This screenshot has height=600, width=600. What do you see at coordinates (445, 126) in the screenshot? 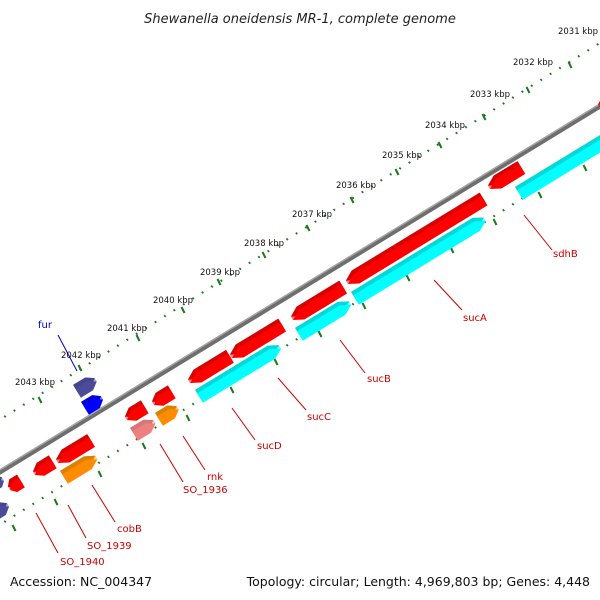
I see `scale-label: 2034 kbp` at bounding box center [445, 126].